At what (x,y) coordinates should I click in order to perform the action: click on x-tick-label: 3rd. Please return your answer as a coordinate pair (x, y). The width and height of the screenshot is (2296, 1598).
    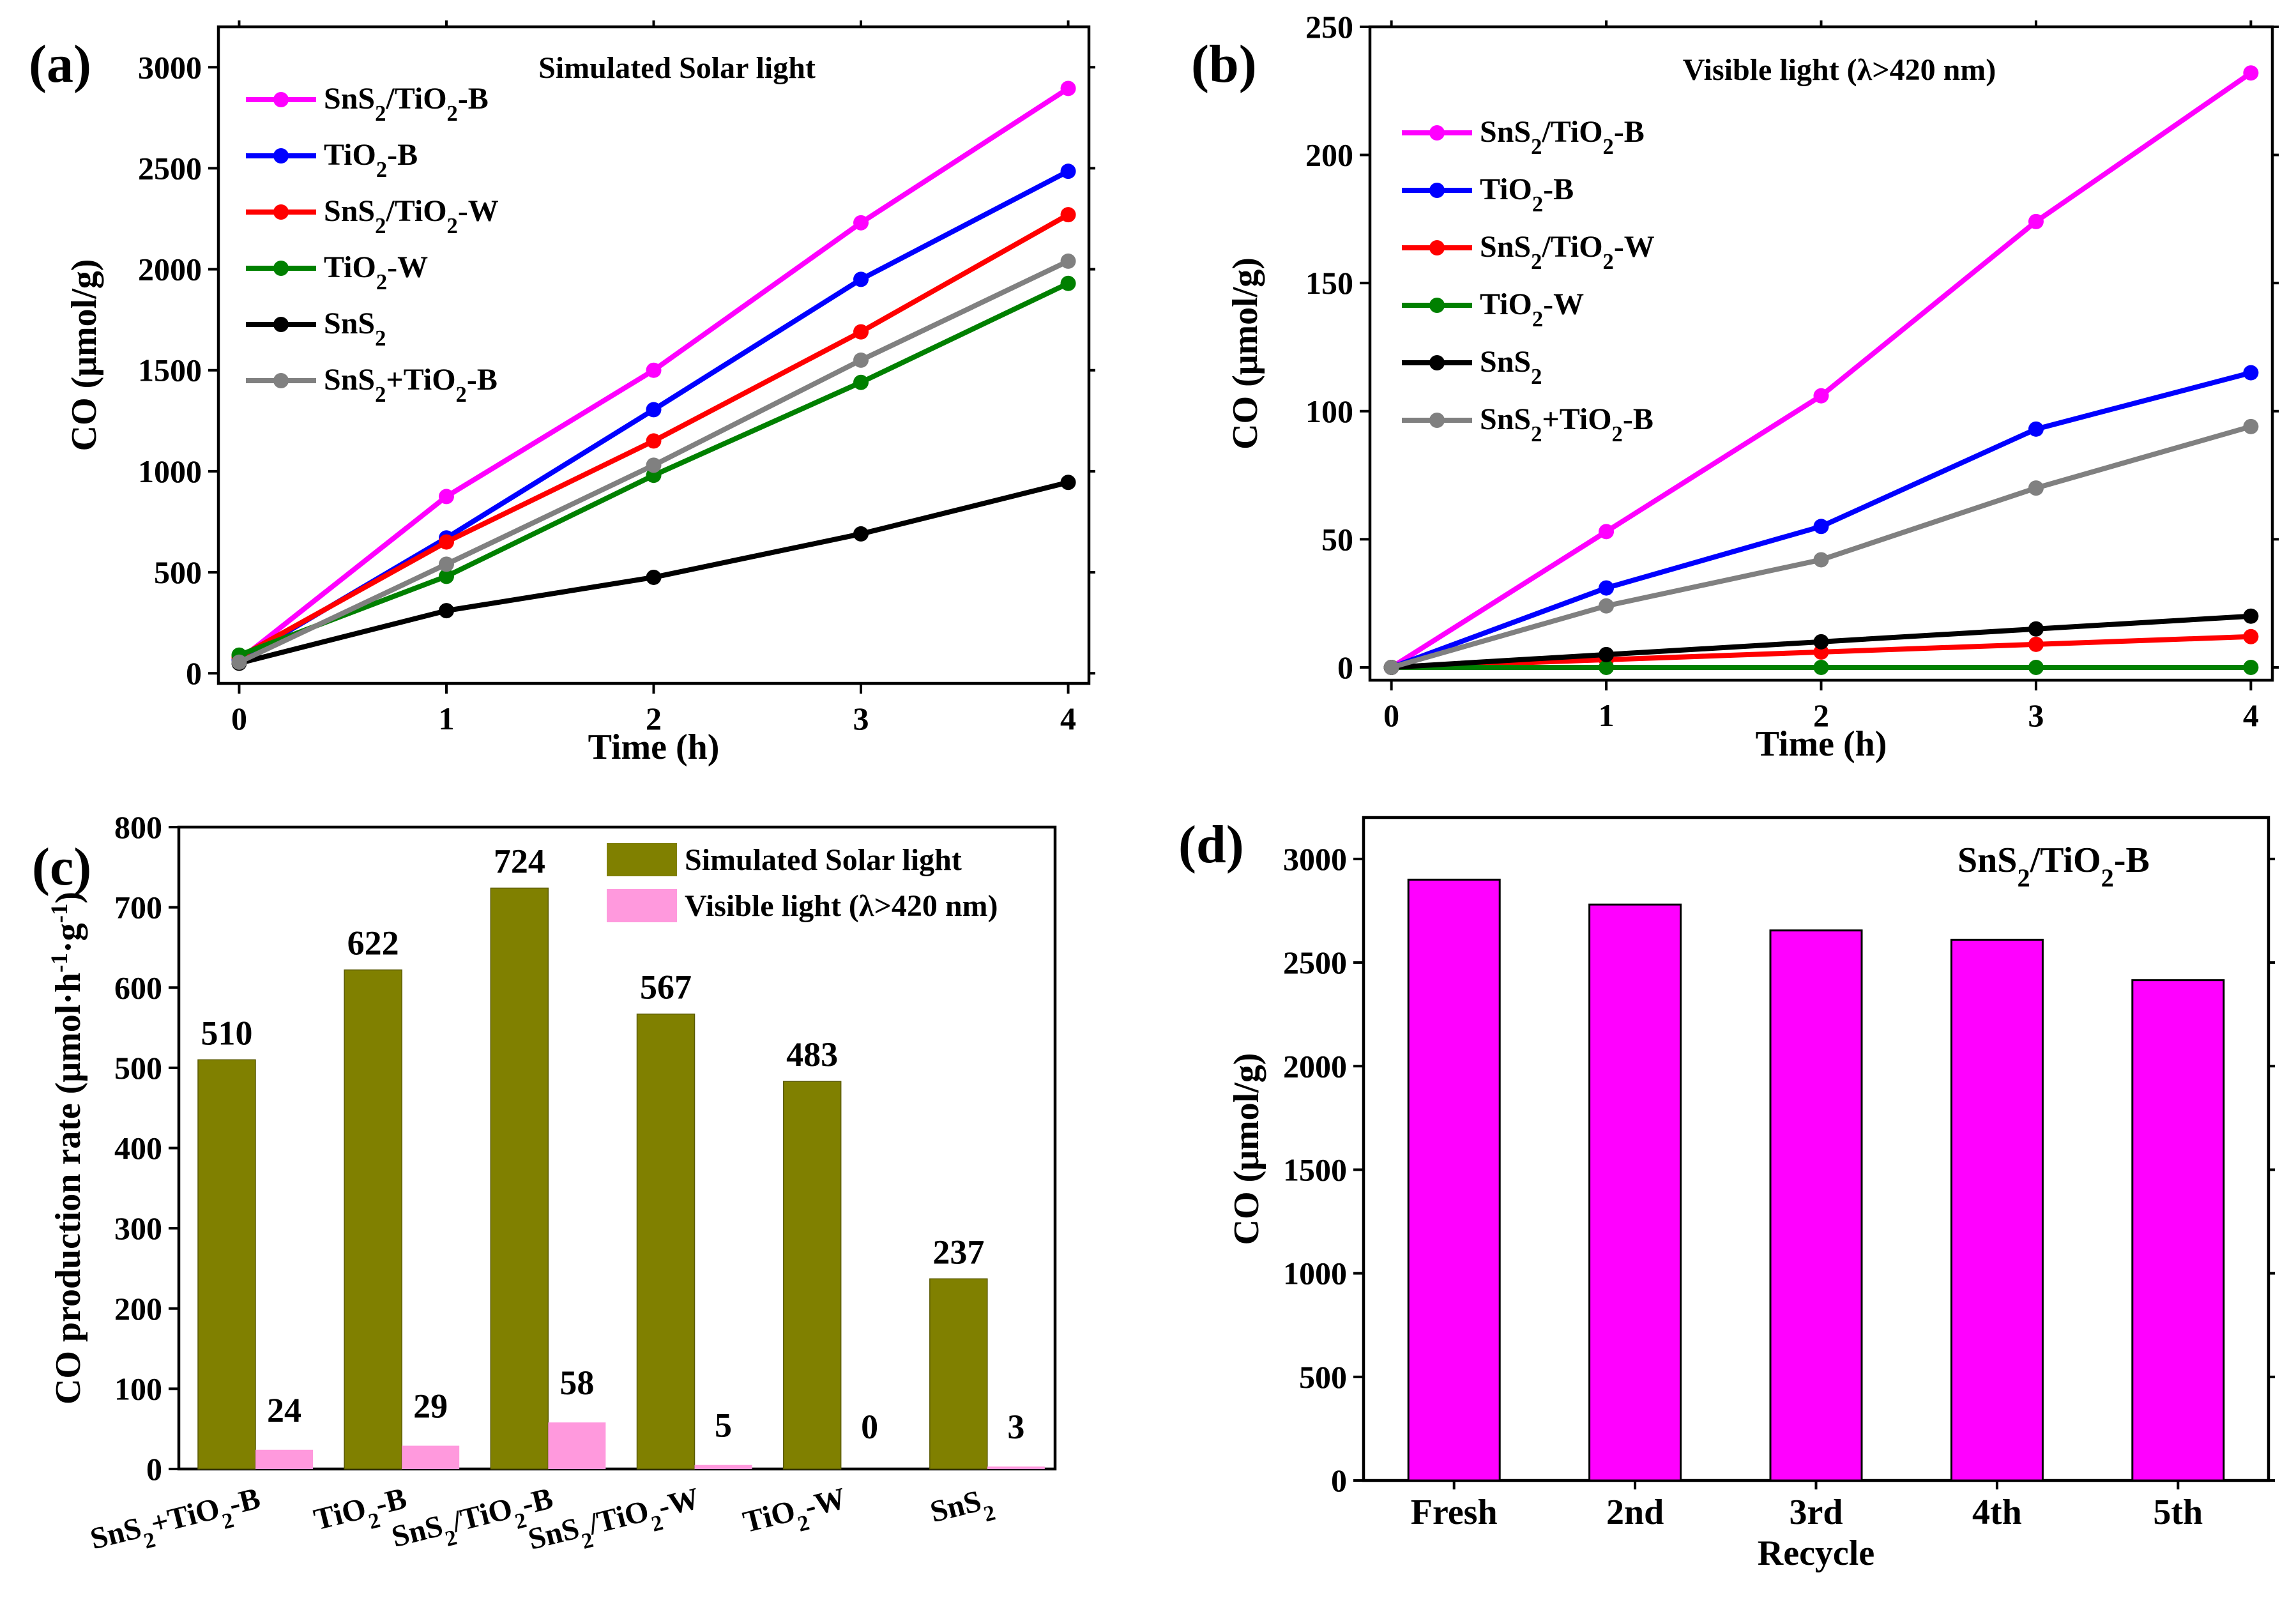
    Looking at the image, I should click on (1816, 1512).